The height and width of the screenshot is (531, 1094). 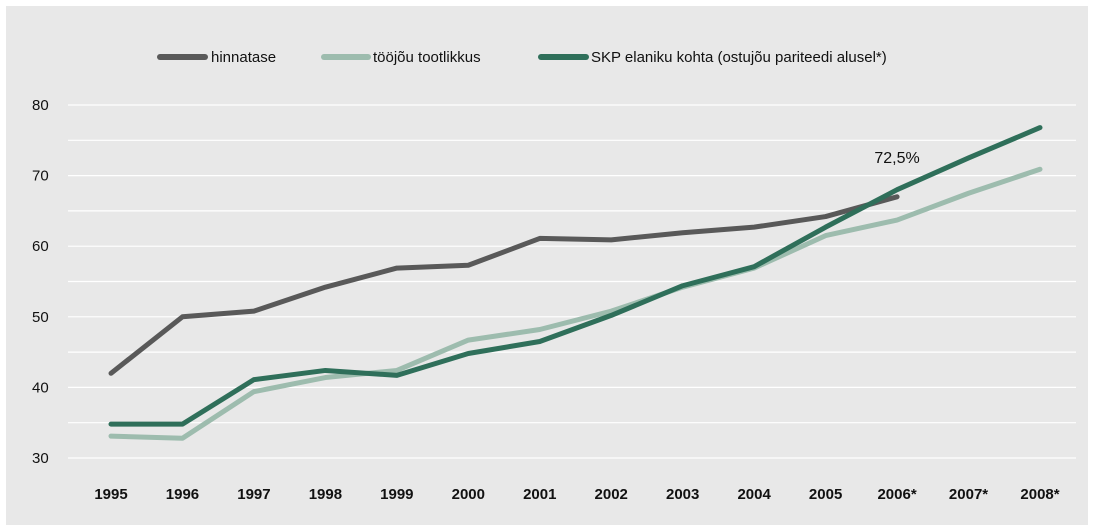 I want to click on y-tick-label: 50, so click(x=40, y=317).